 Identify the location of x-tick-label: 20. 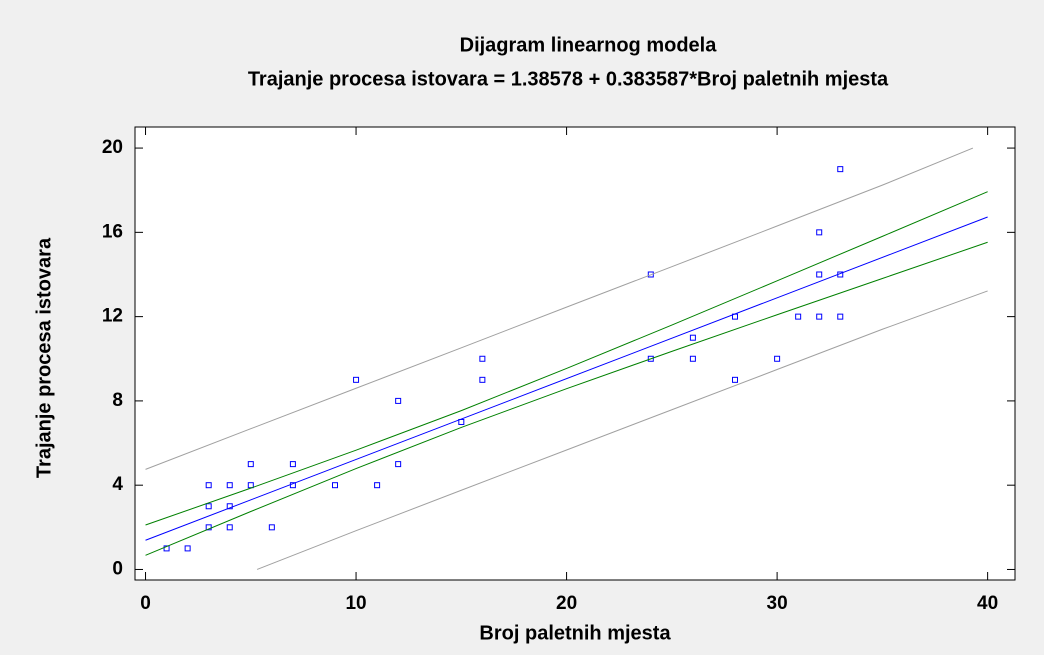
(566, 603).